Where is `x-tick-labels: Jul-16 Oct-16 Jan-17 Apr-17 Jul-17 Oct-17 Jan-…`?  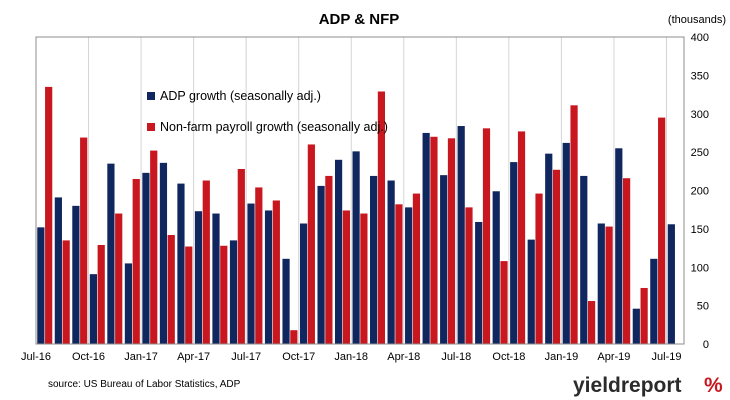
x-tick-labels: Jul-16 Oct-16 Jan-17 Apr-17 Jul-17 Oct-17 Jan-… is located at coordinates (351, 357).